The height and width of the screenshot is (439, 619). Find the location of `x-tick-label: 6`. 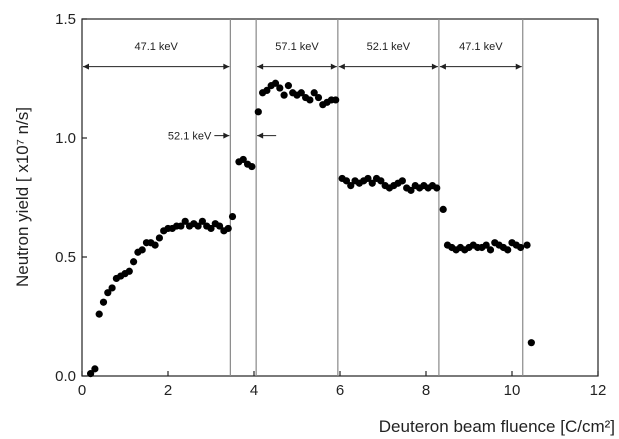

x-tick-label: 6 is located at coordinates (340, 390).